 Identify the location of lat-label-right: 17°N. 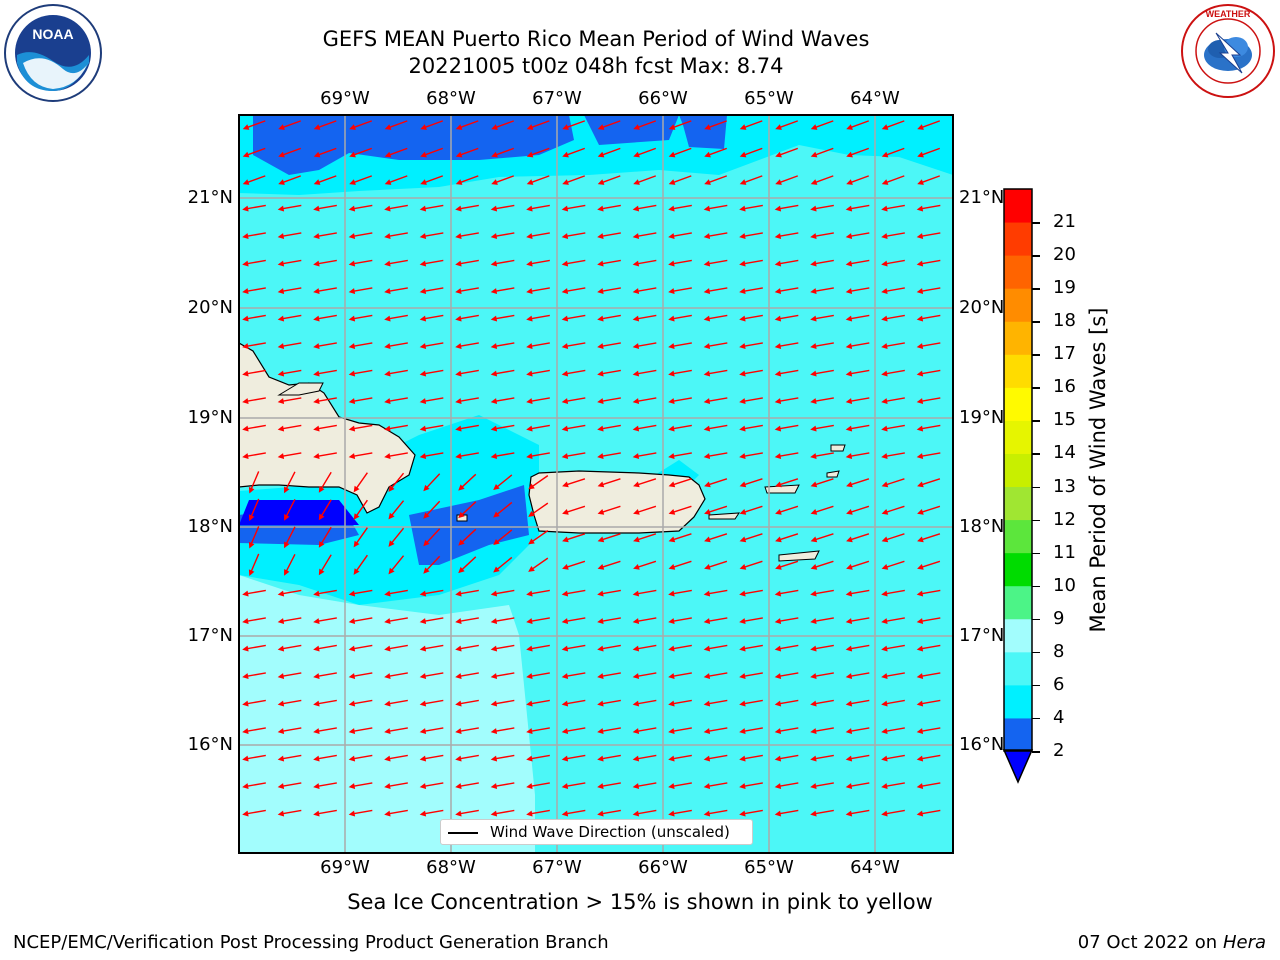
(982, 635).